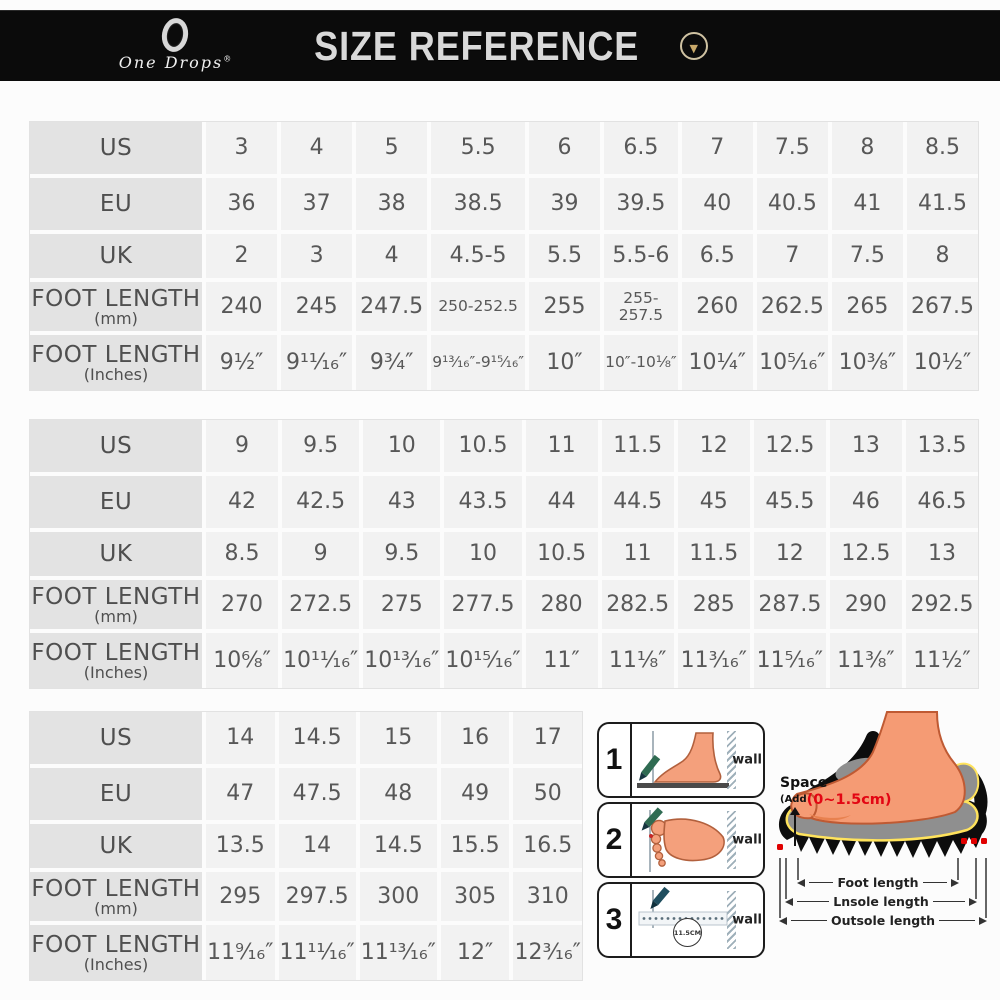 This screenshot has height=1000, width=1000. Describe the element at coordinates (637, 554) in the screenshot. I see `size-cell: 11` at that location.